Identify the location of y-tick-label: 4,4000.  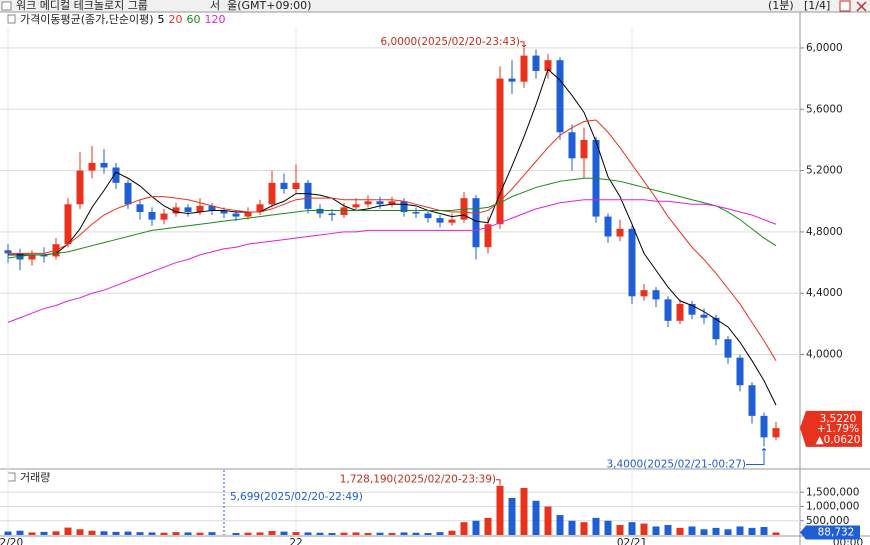
(824, 293).